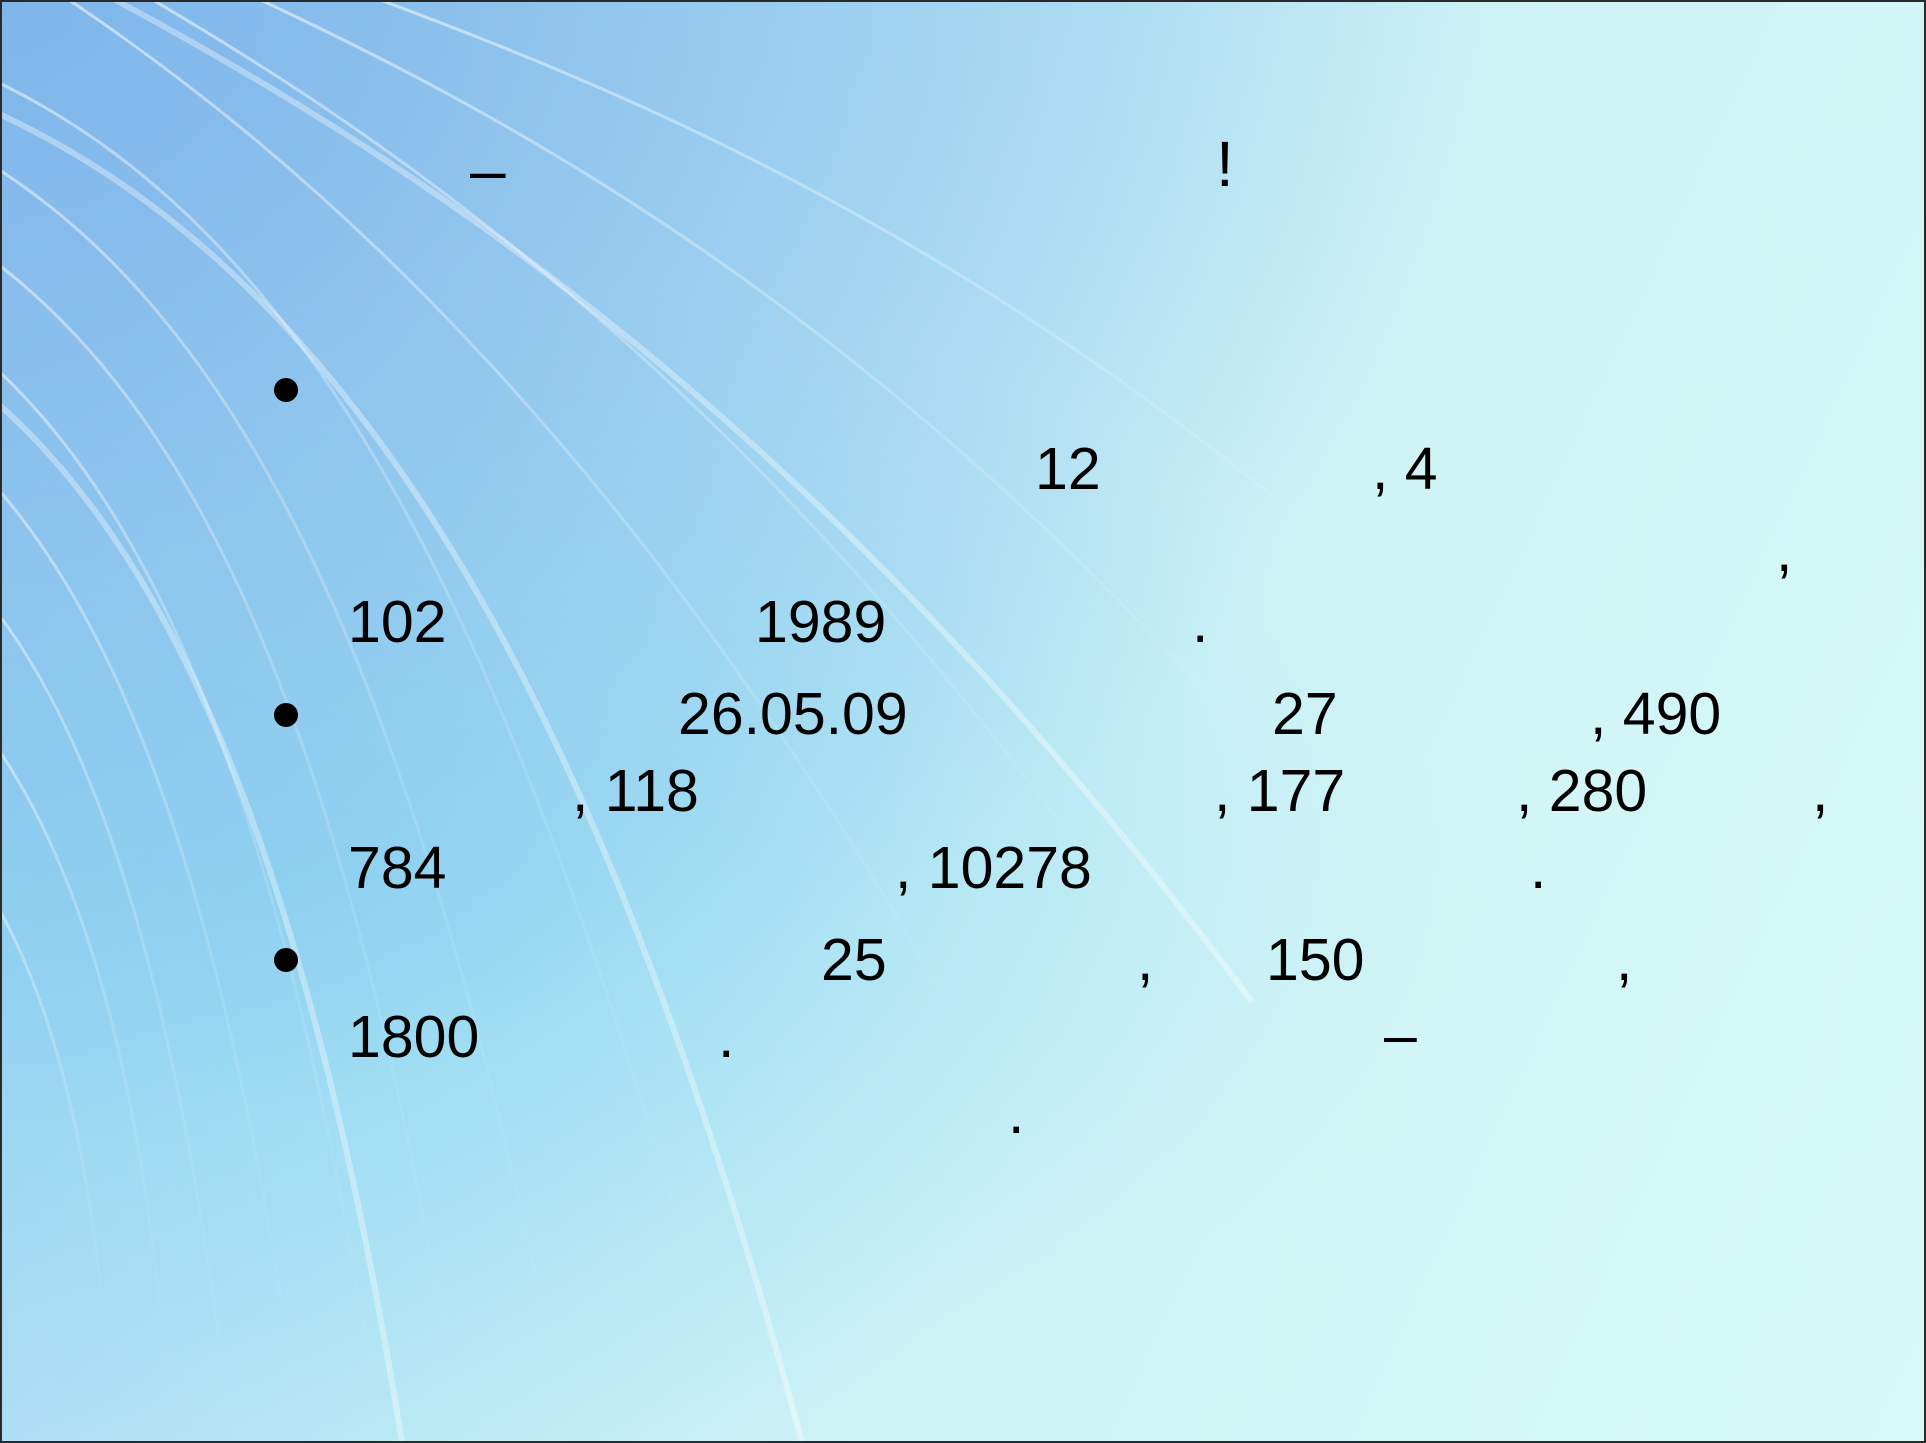 The width and height of the screenshot is (1926, 1443). Describe the element at coordinates (635, 791) in the screenshot. I see `bullet2-fragment-118: , 118` at that location.